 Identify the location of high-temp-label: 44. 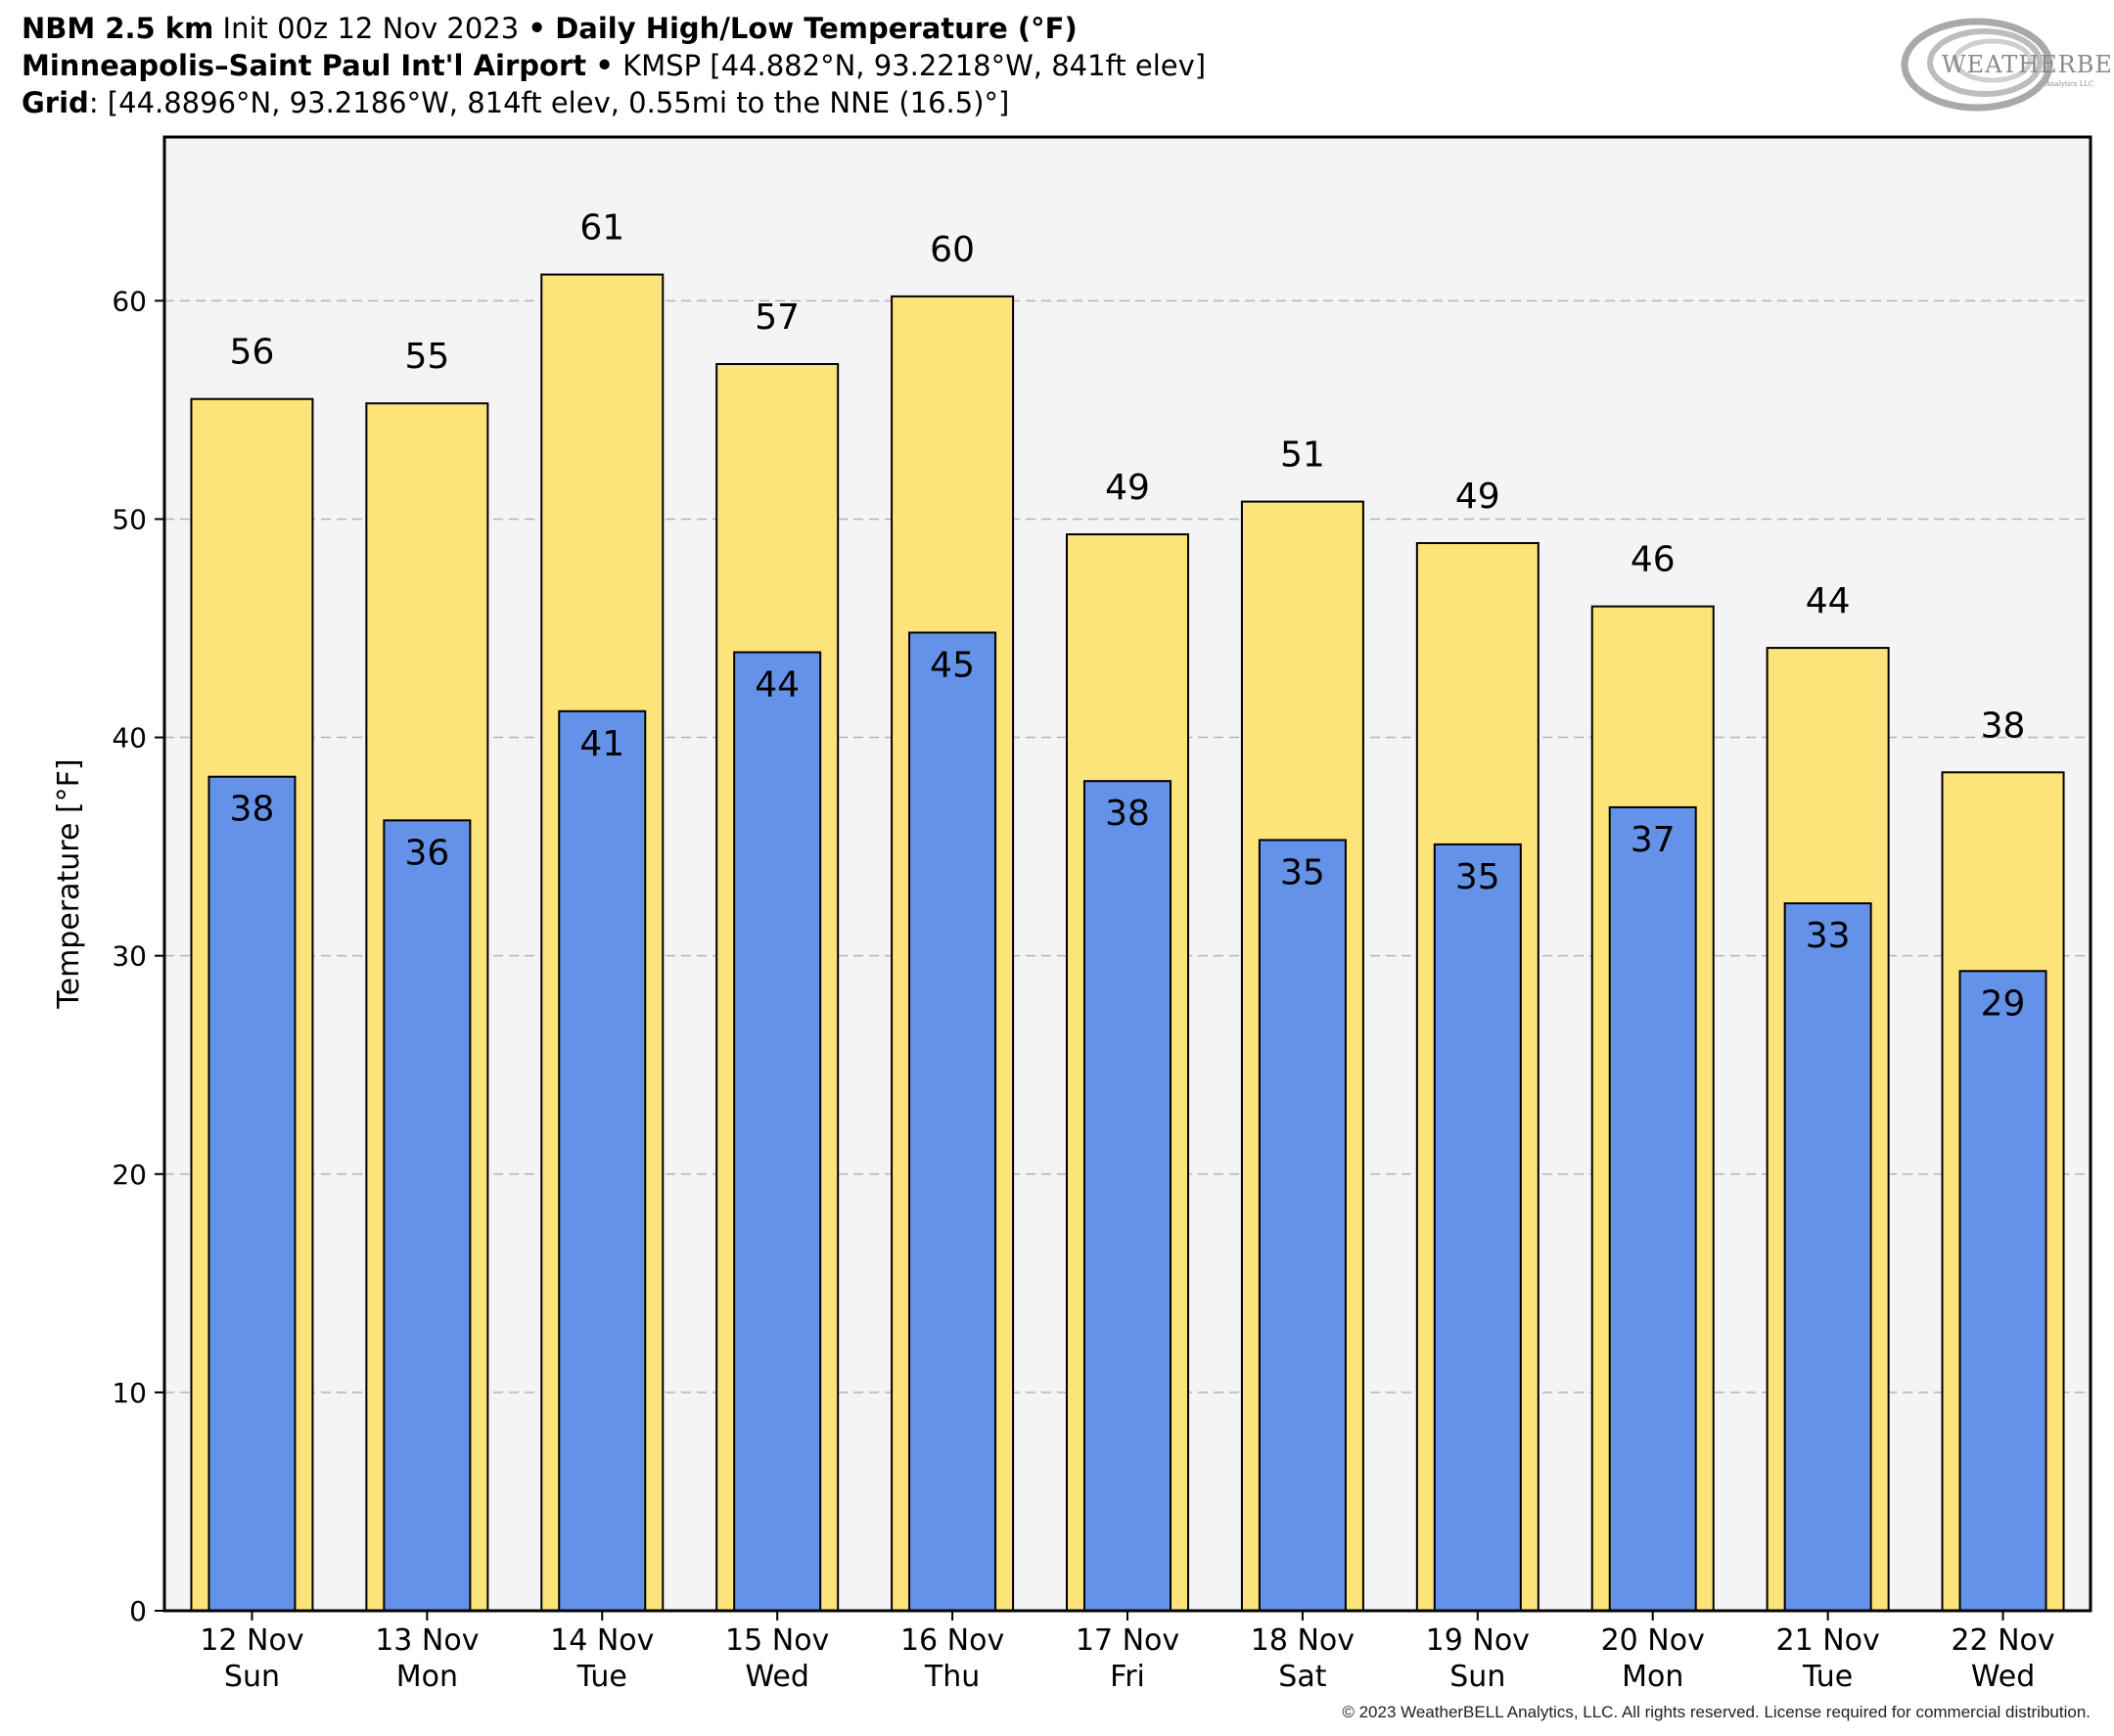
(1828, 601).